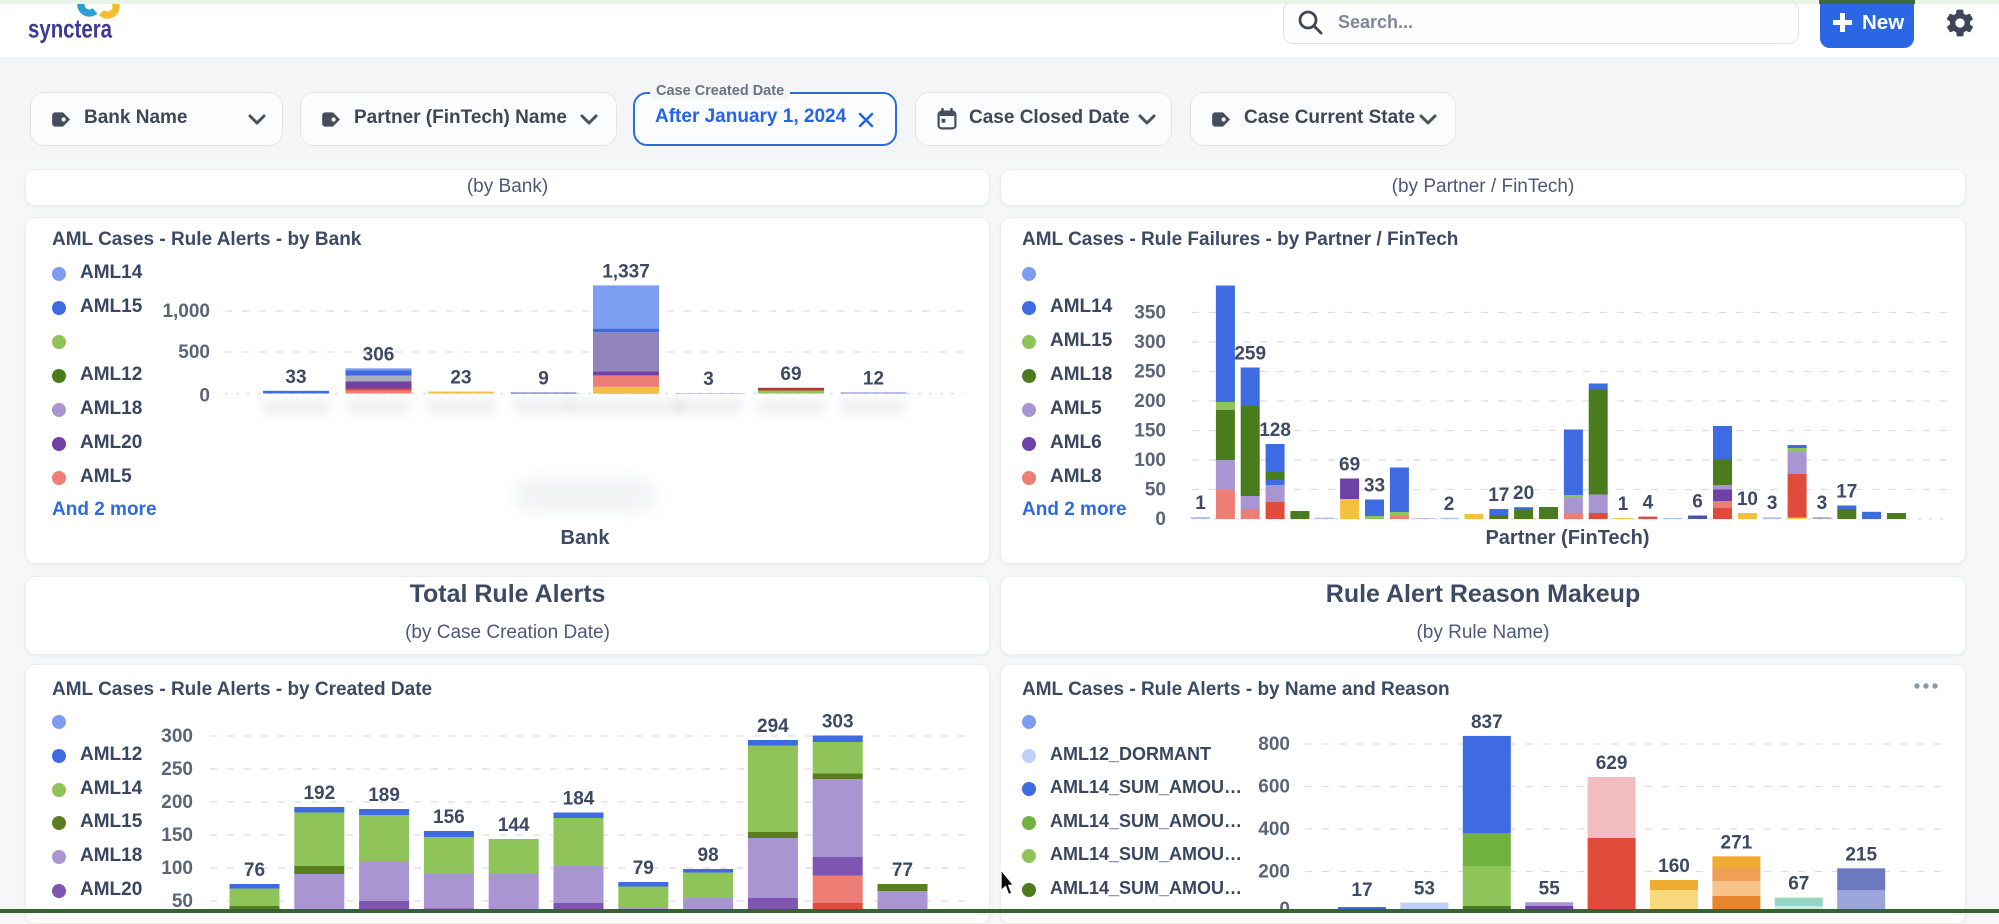  I want to click on svg-text: 629, so click(1612, 763).